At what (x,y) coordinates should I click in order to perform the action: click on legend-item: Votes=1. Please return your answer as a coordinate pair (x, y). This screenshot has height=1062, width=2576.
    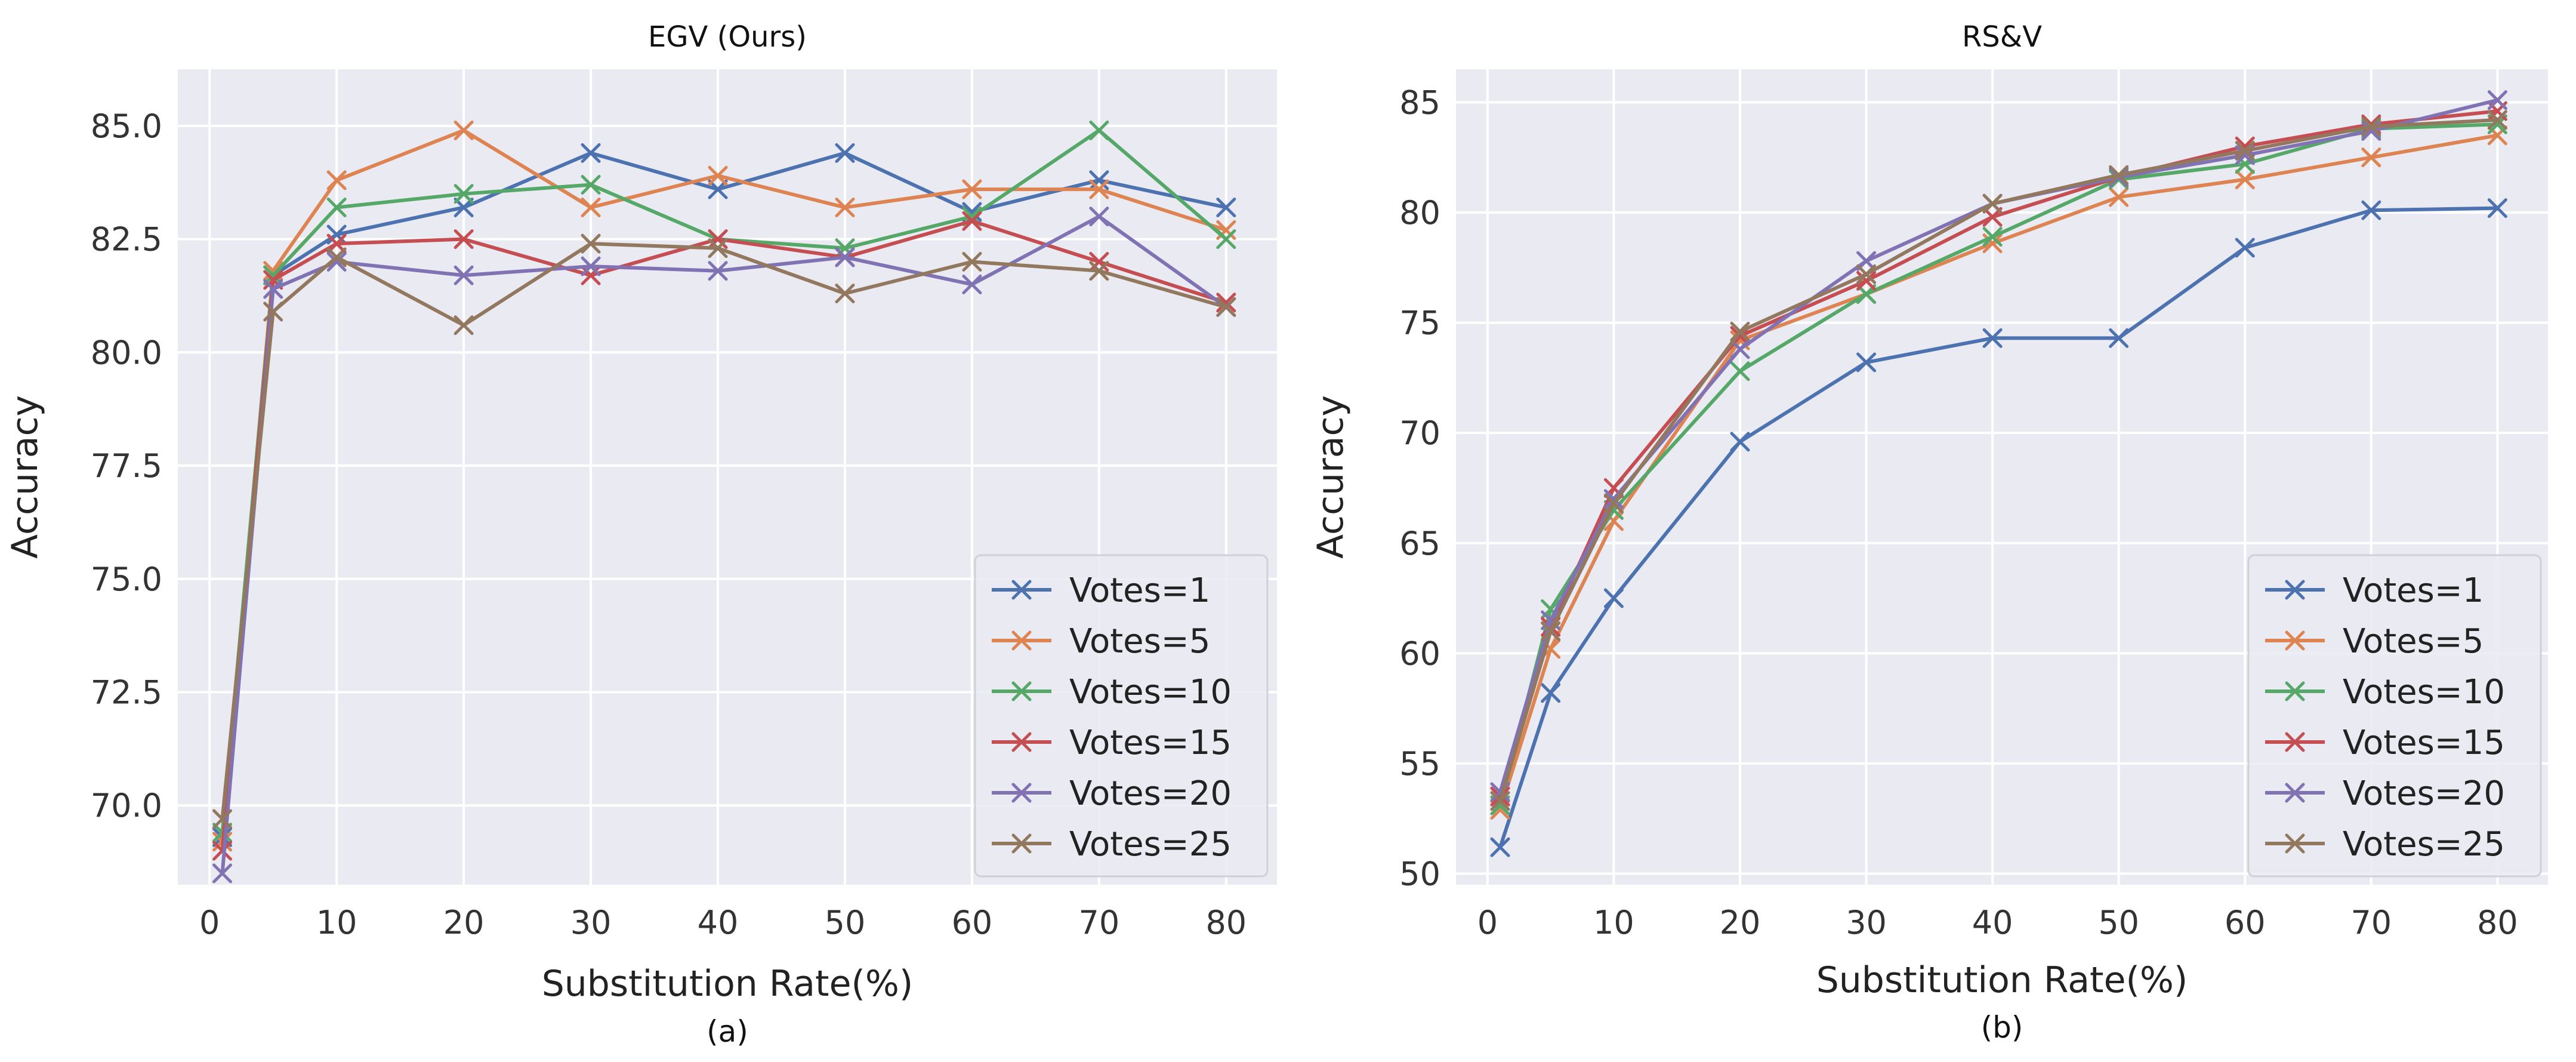
    Looking at the image, I should click on (2375, 590).